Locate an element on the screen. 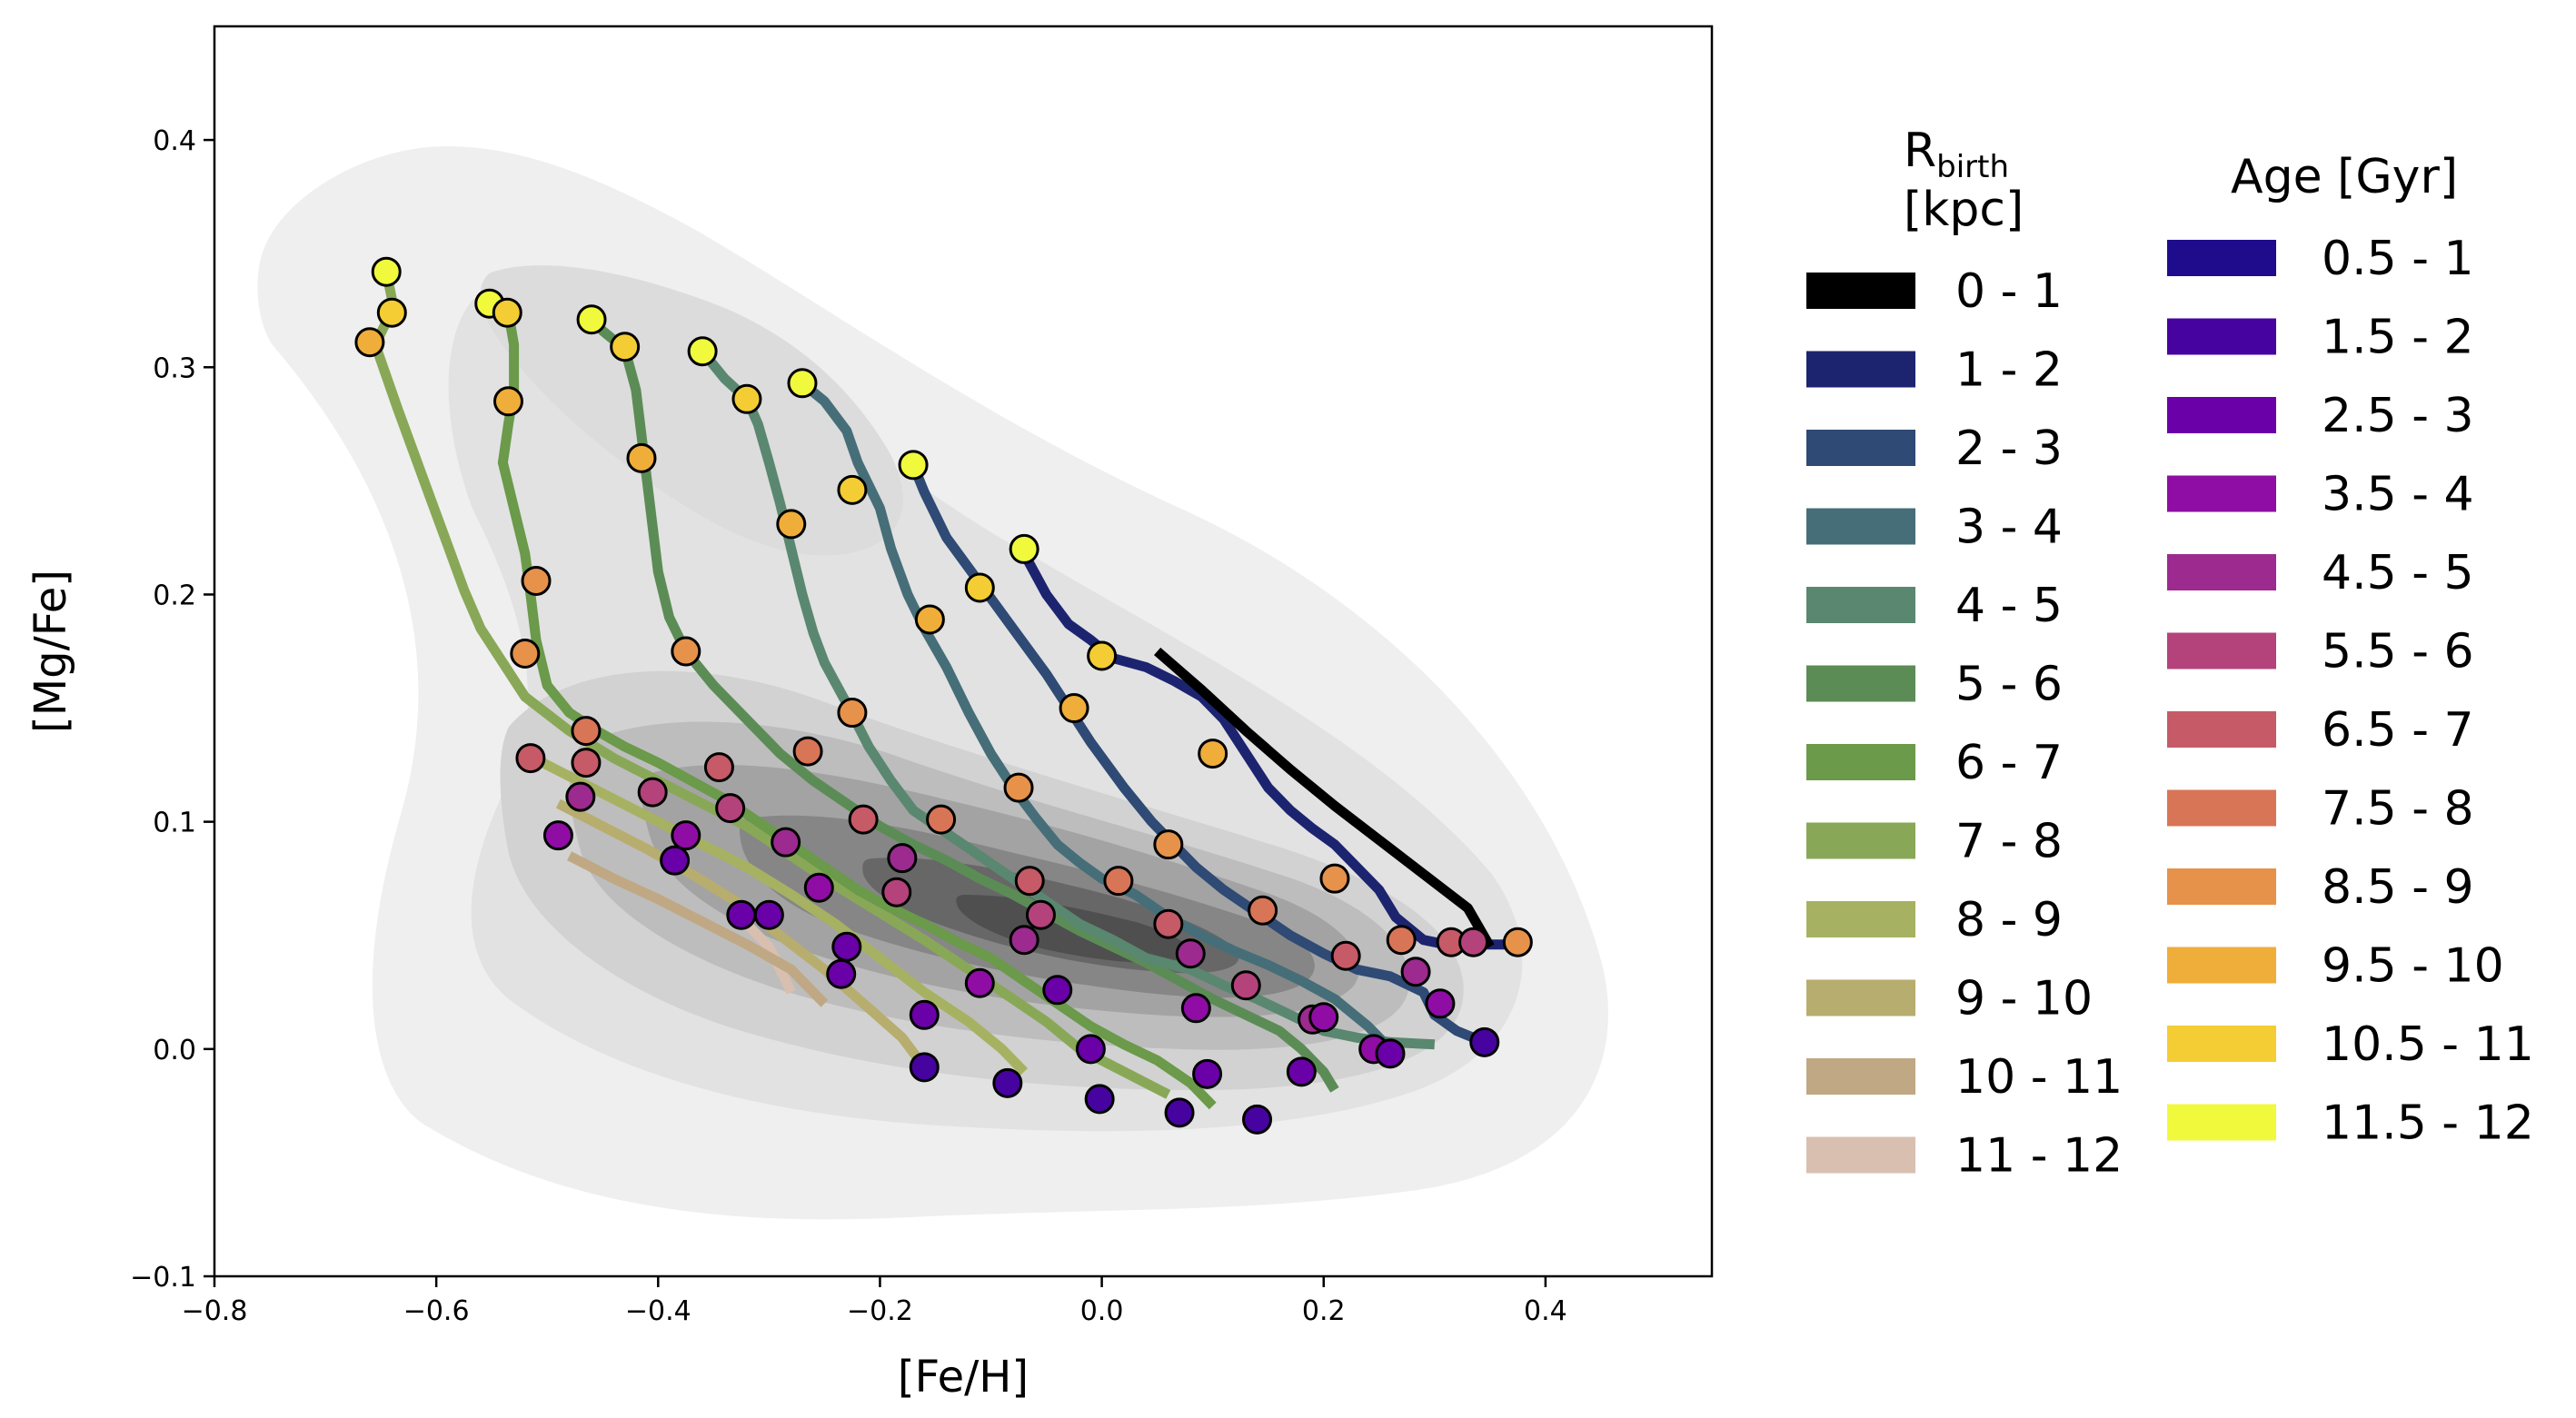 The width and height of the screenshot is (2576, 1418). x-tick-label: −0.4 is located at coordinates (658, 1311).